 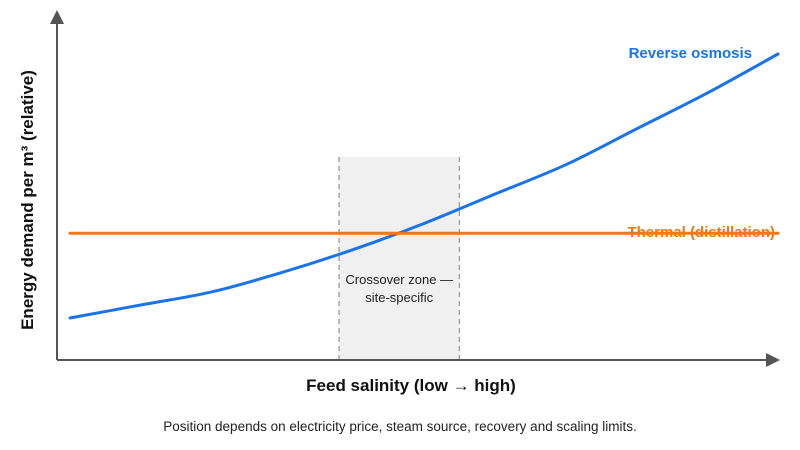 What do you see at coordinates (399, 297) in the screenshot?
I see `crossover-label-line-2: site-specific` at bounding box center [399, 297].